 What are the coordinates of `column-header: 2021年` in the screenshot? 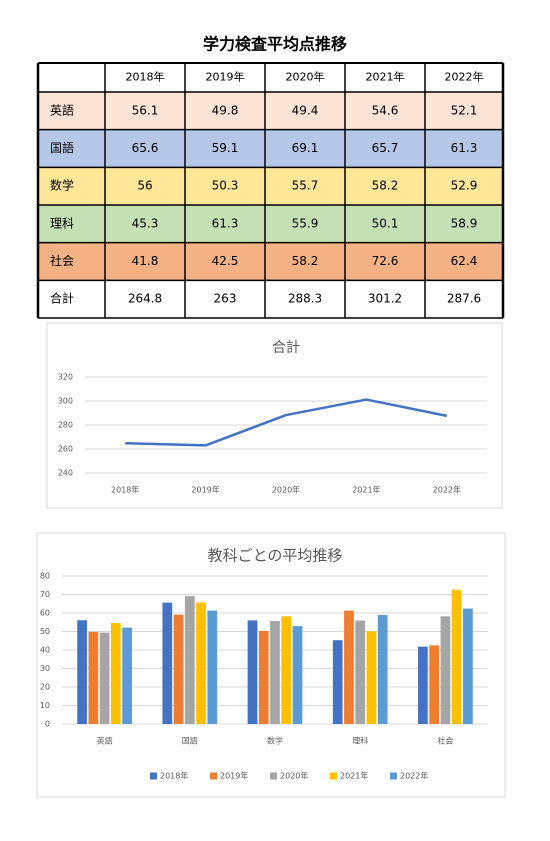 It's located at (385, 77).